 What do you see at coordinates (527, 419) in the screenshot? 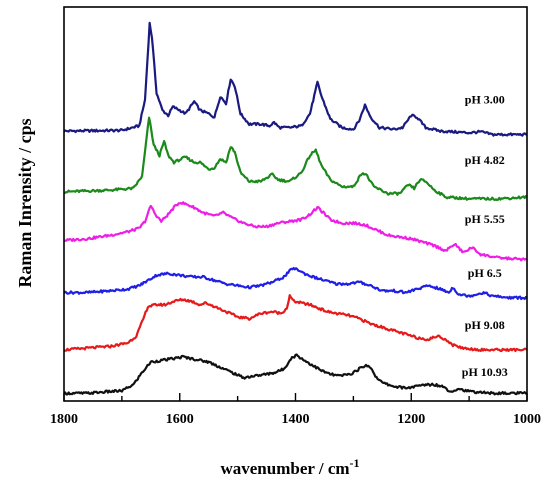
I see `x-tick-label-1000: 1000` at bounding box center [527, 419].